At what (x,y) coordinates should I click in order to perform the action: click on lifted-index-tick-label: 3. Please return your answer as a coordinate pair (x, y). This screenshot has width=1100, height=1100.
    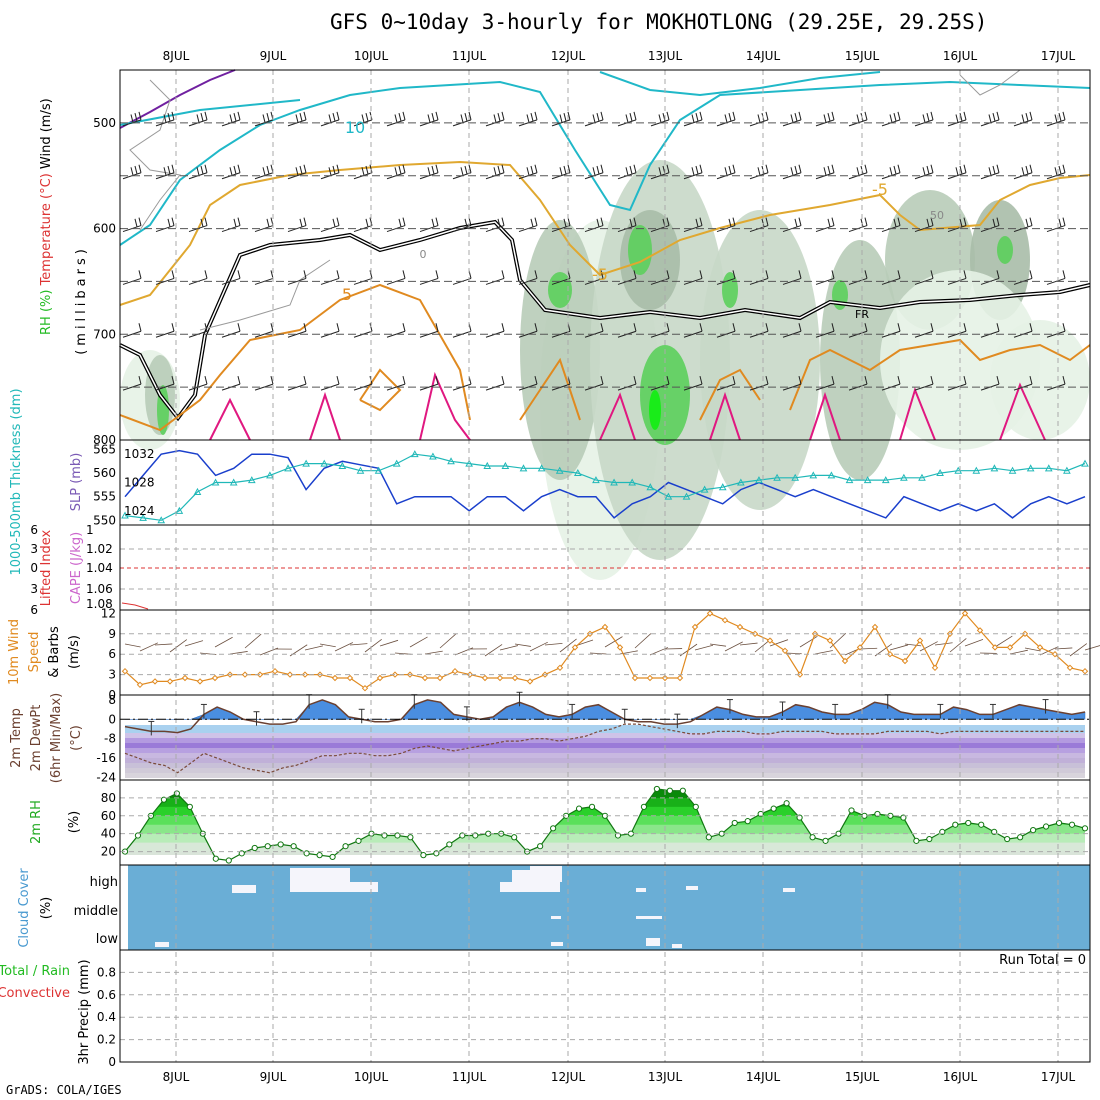
    Looking at the image, I should click on (34, 549).